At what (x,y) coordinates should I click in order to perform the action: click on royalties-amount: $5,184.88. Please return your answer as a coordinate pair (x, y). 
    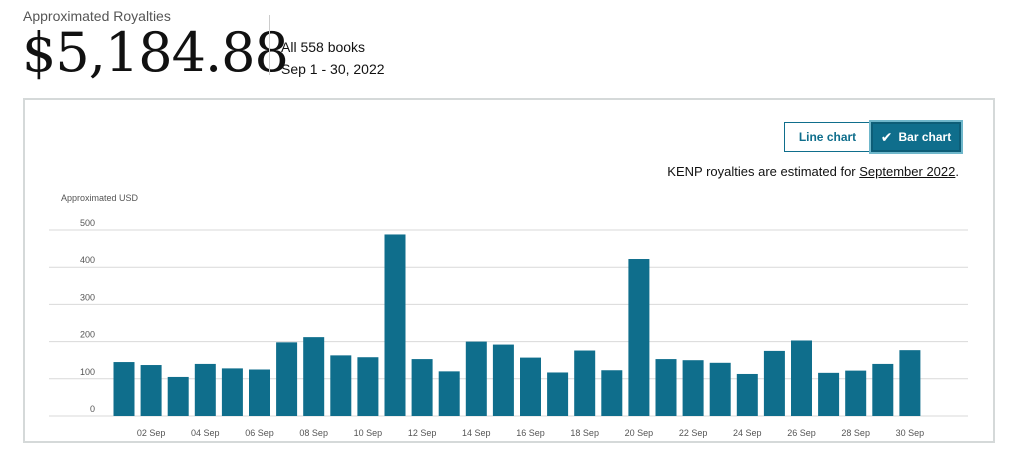
    Looking at the image, I should click on (155, 52).